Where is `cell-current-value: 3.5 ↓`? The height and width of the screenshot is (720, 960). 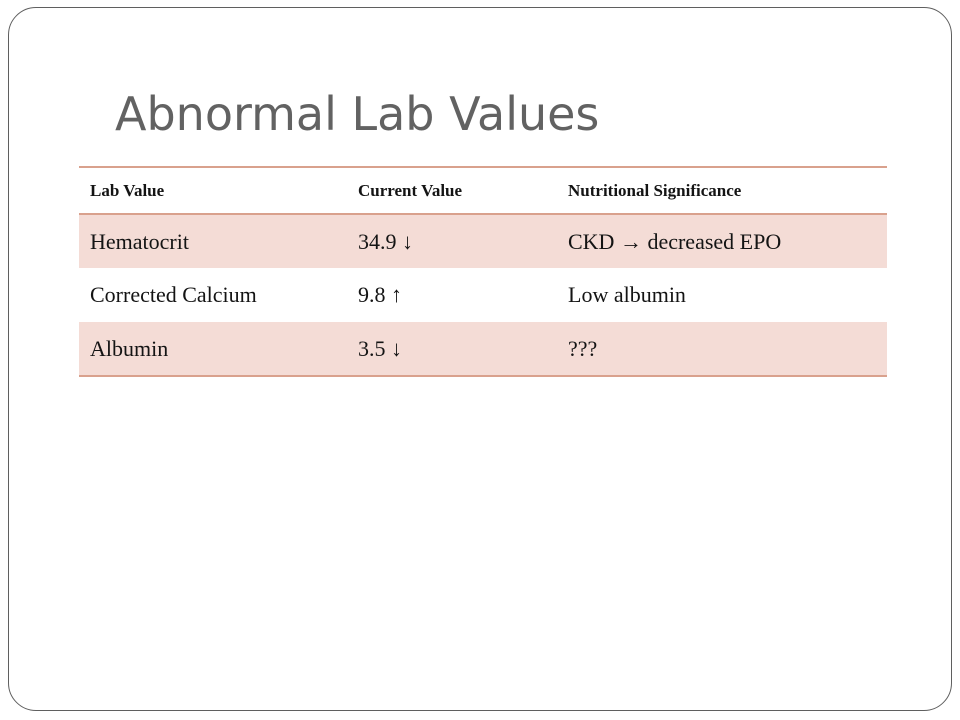
cell-current-value: 3.5 ↓ is located at coordinates (380, 348).